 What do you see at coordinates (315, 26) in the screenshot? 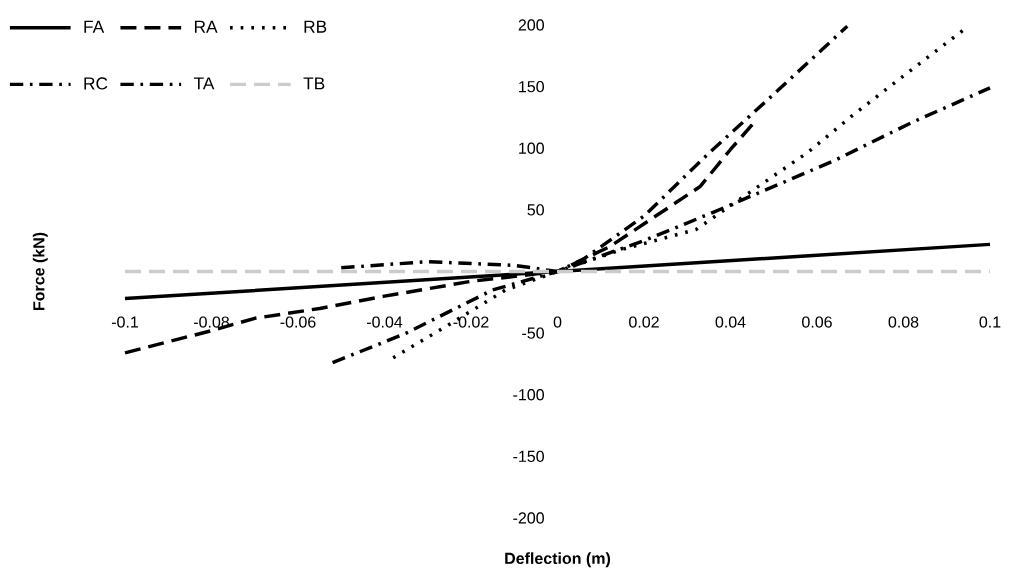
I see `legend-label: RB` at bounding box center [315, 26].